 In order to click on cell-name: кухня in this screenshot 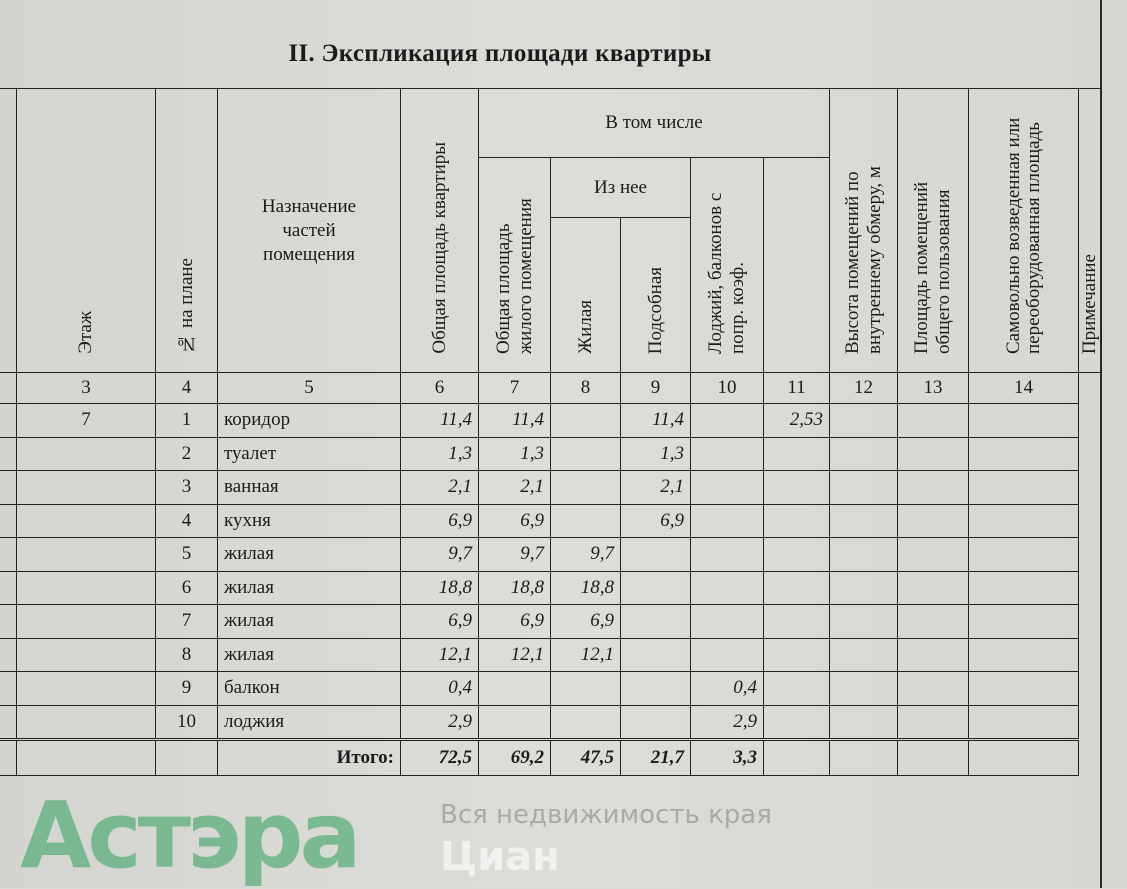, I will do `click(309, 520)`.